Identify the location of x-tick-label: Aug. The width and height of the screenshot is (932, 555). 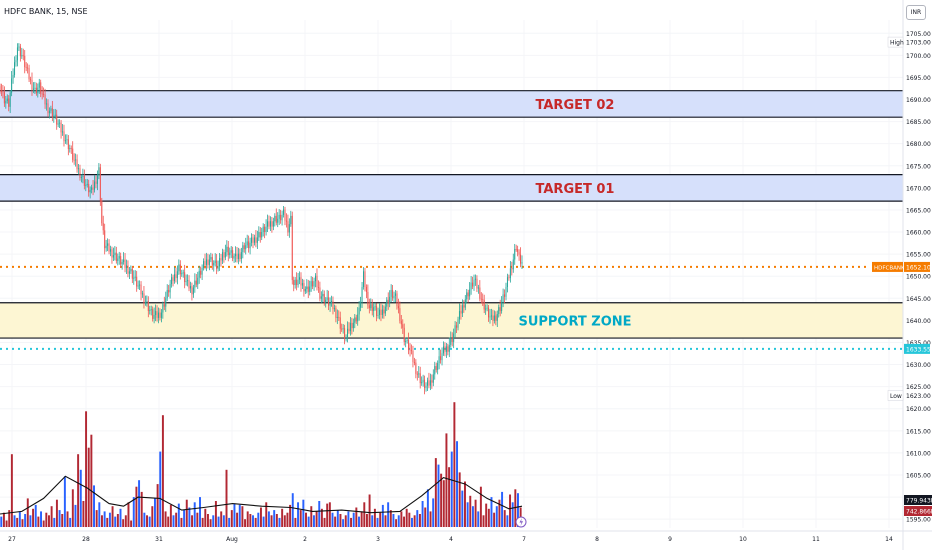
(232, 539).